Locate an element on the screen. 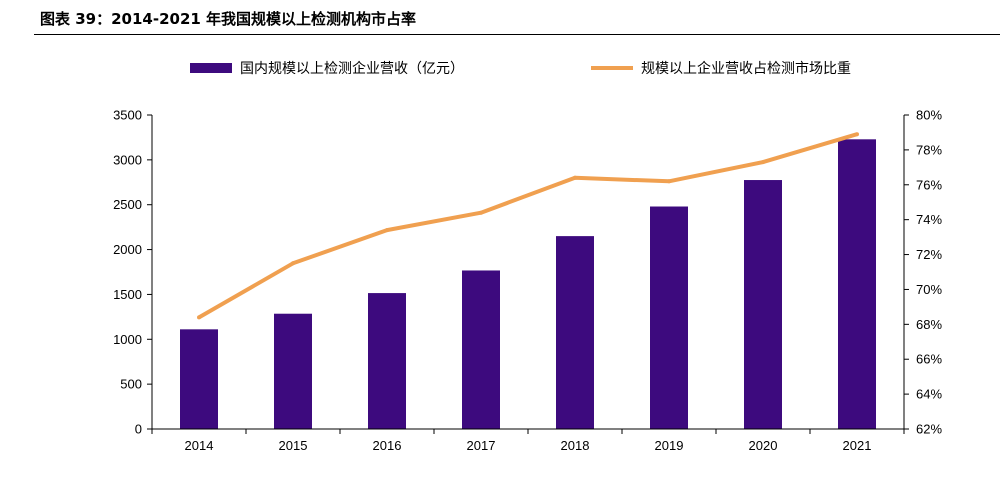 Image resolution: width=1000 pixels, height=482 pixels. legend-label-line: 规模以上企业营收占检测市场比重 is located at coordinates (746, 68).